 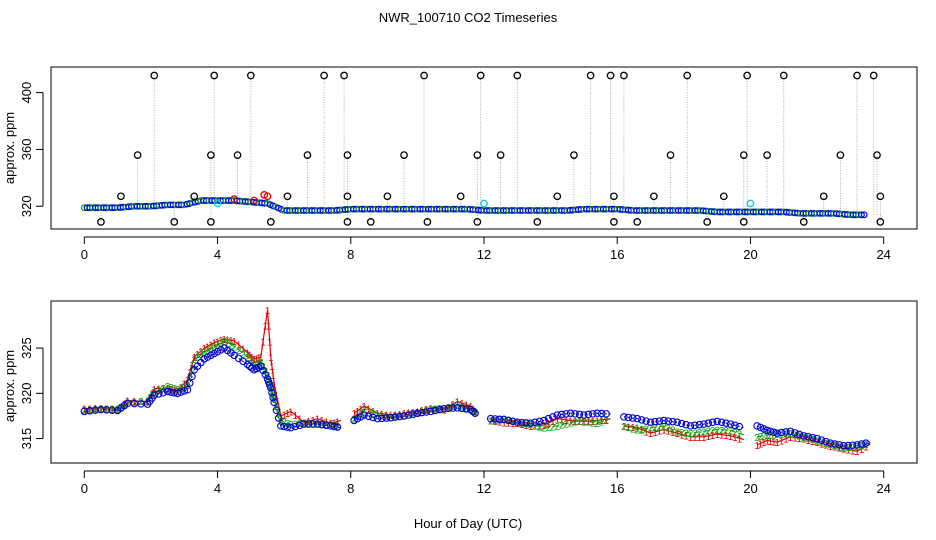 What do you see at coordinates (267, 196) in the screenshot?
I see `top-red-point` at bounding box center [267, 196].